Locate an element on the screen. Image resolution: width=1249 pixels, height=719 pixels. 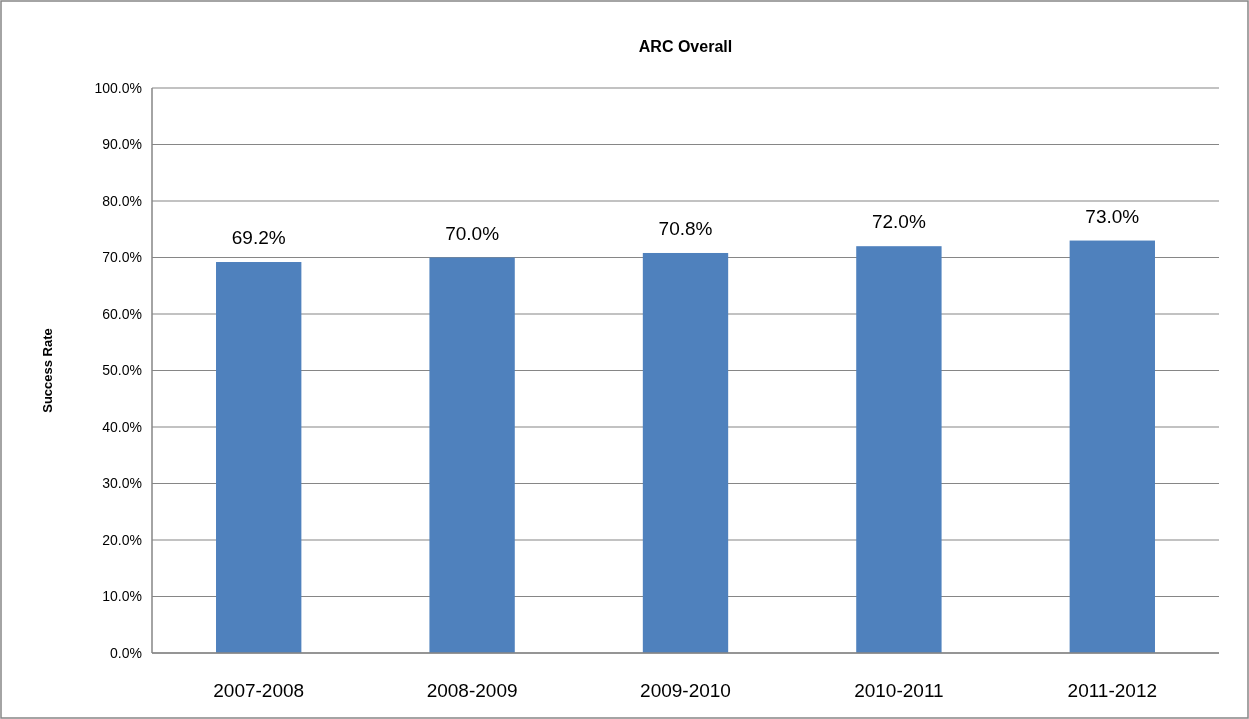
y-tick-label: 10.0% is located at coordinates (122, 596).